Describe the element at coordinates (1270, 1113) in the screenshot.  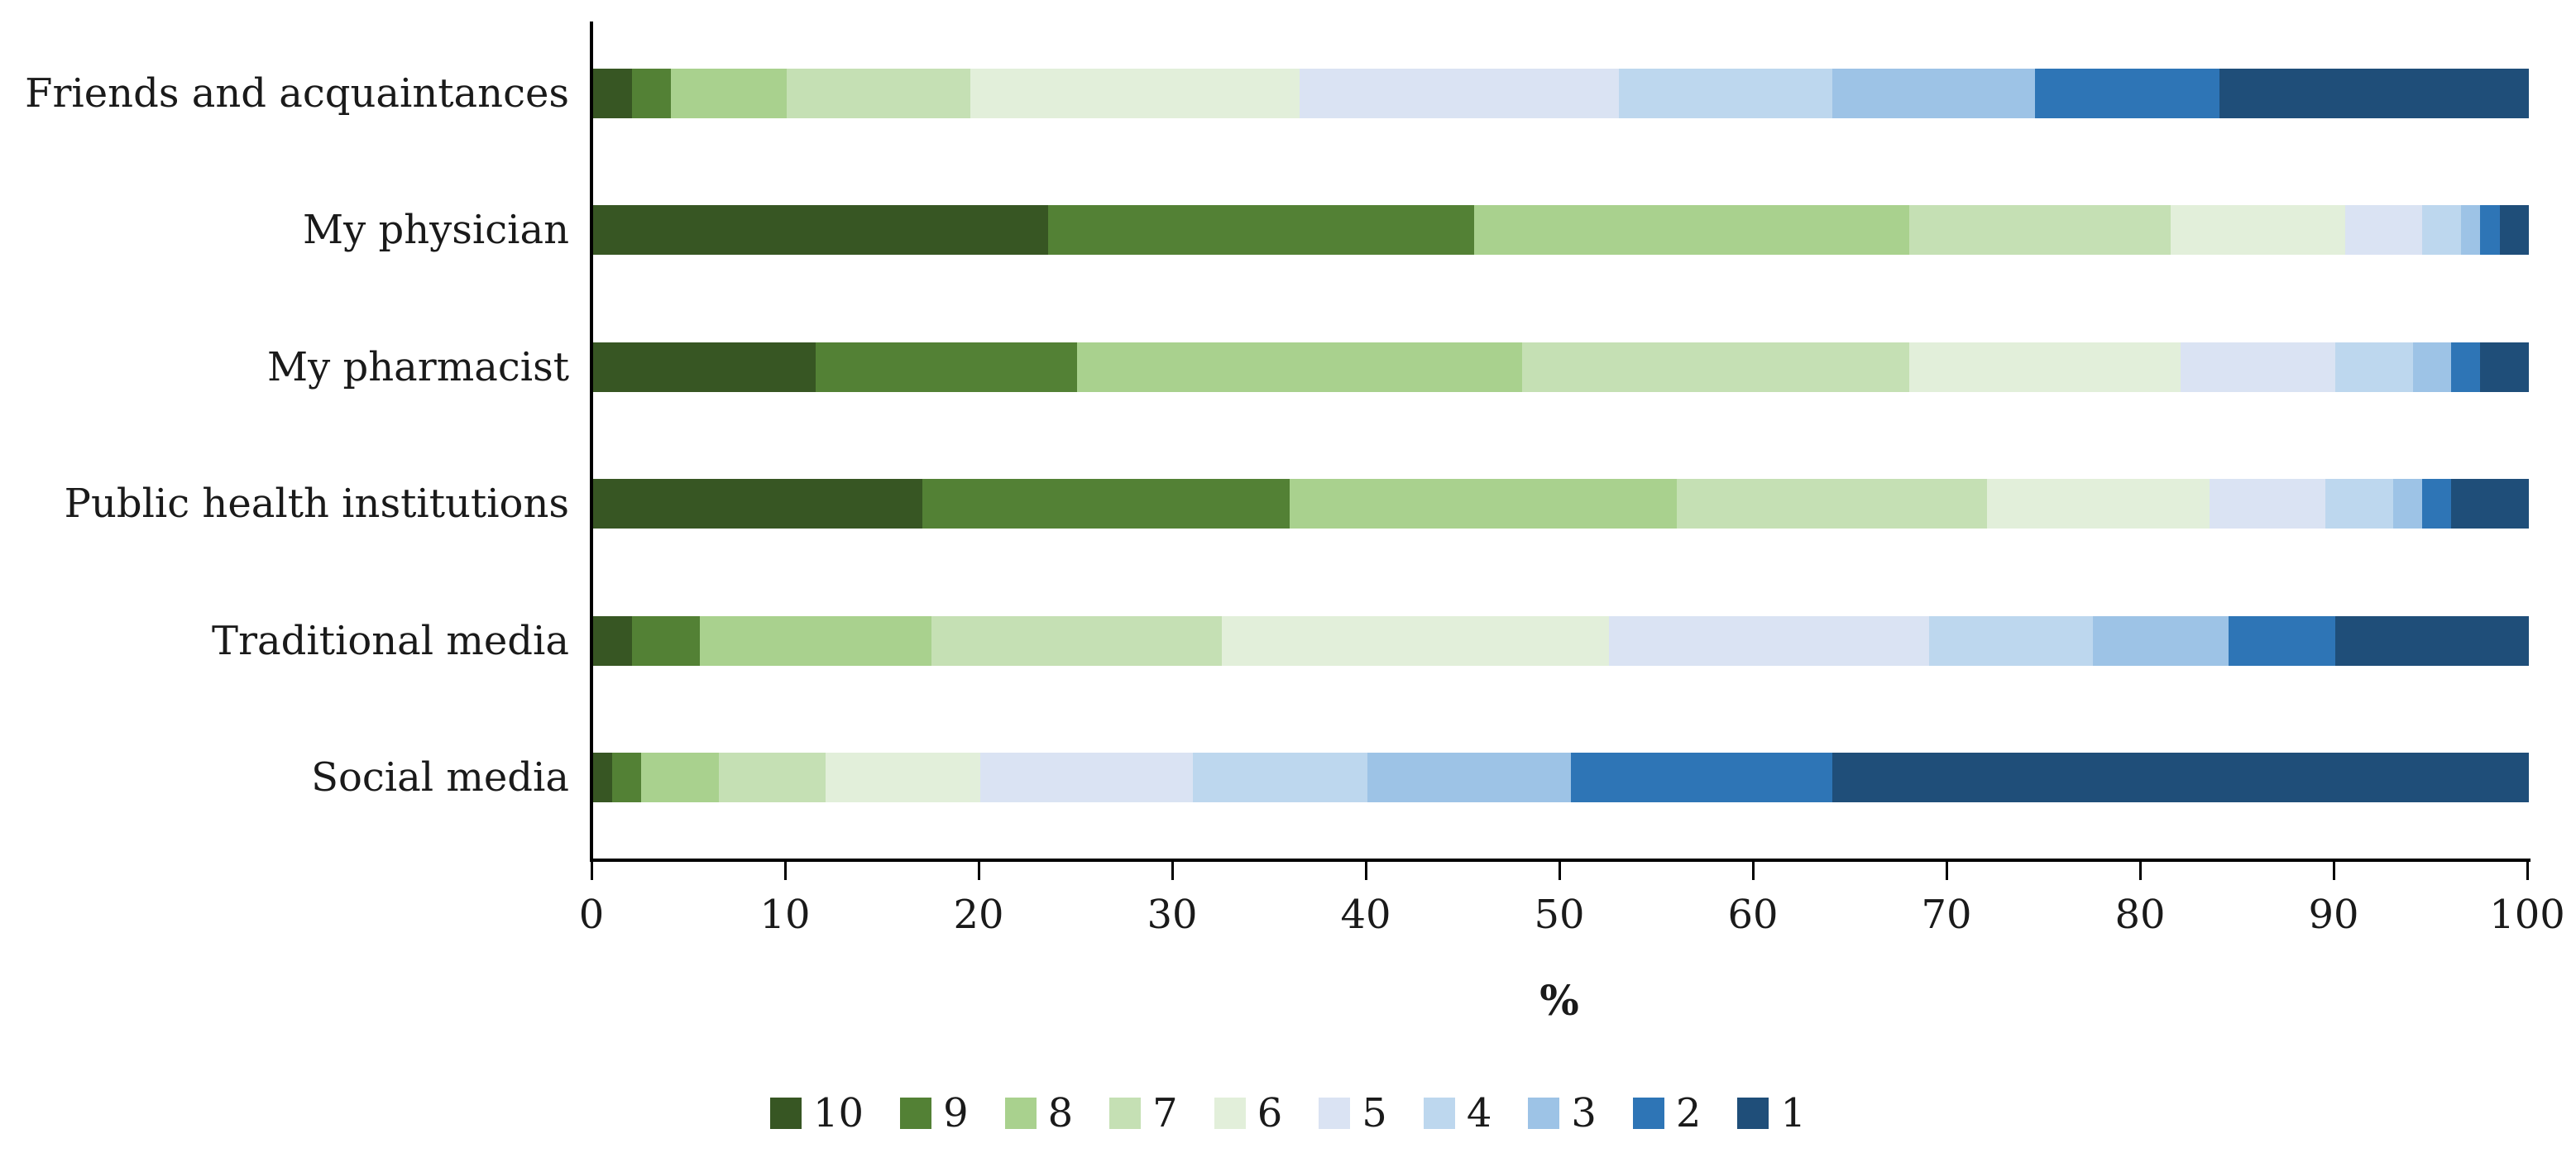
I see `legend-label: 6` at that location.